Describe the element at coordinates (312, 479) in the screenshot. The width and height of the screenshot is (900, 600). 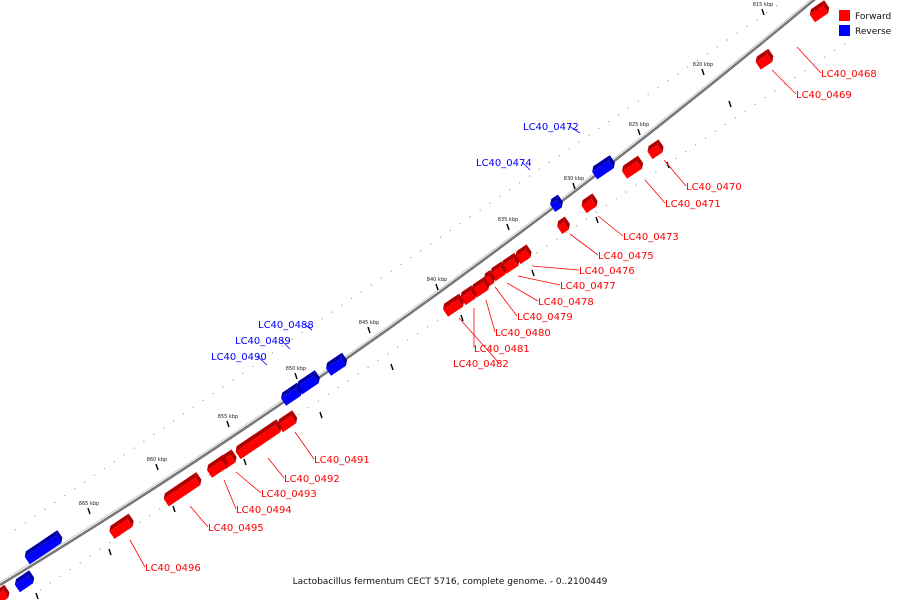
I see `gene-label: LC40_0492` at that location.